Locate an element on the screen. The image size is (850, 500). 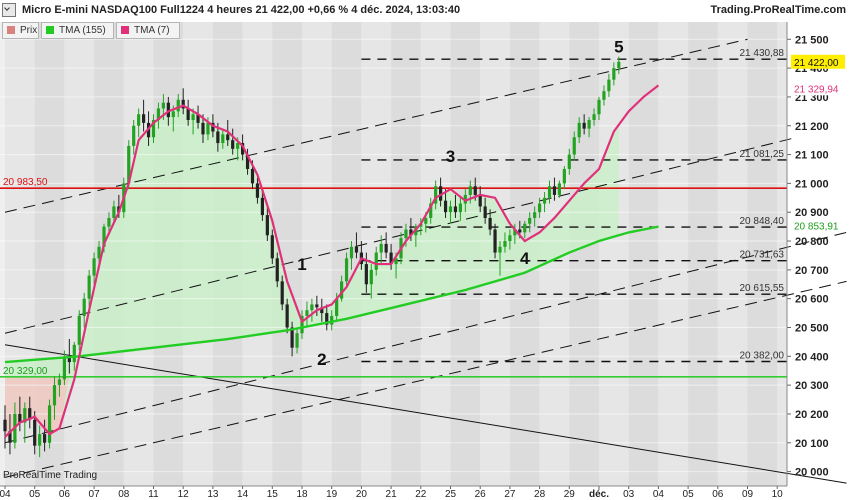
x-tick-label: déc. is located at coordinates (599, 494).